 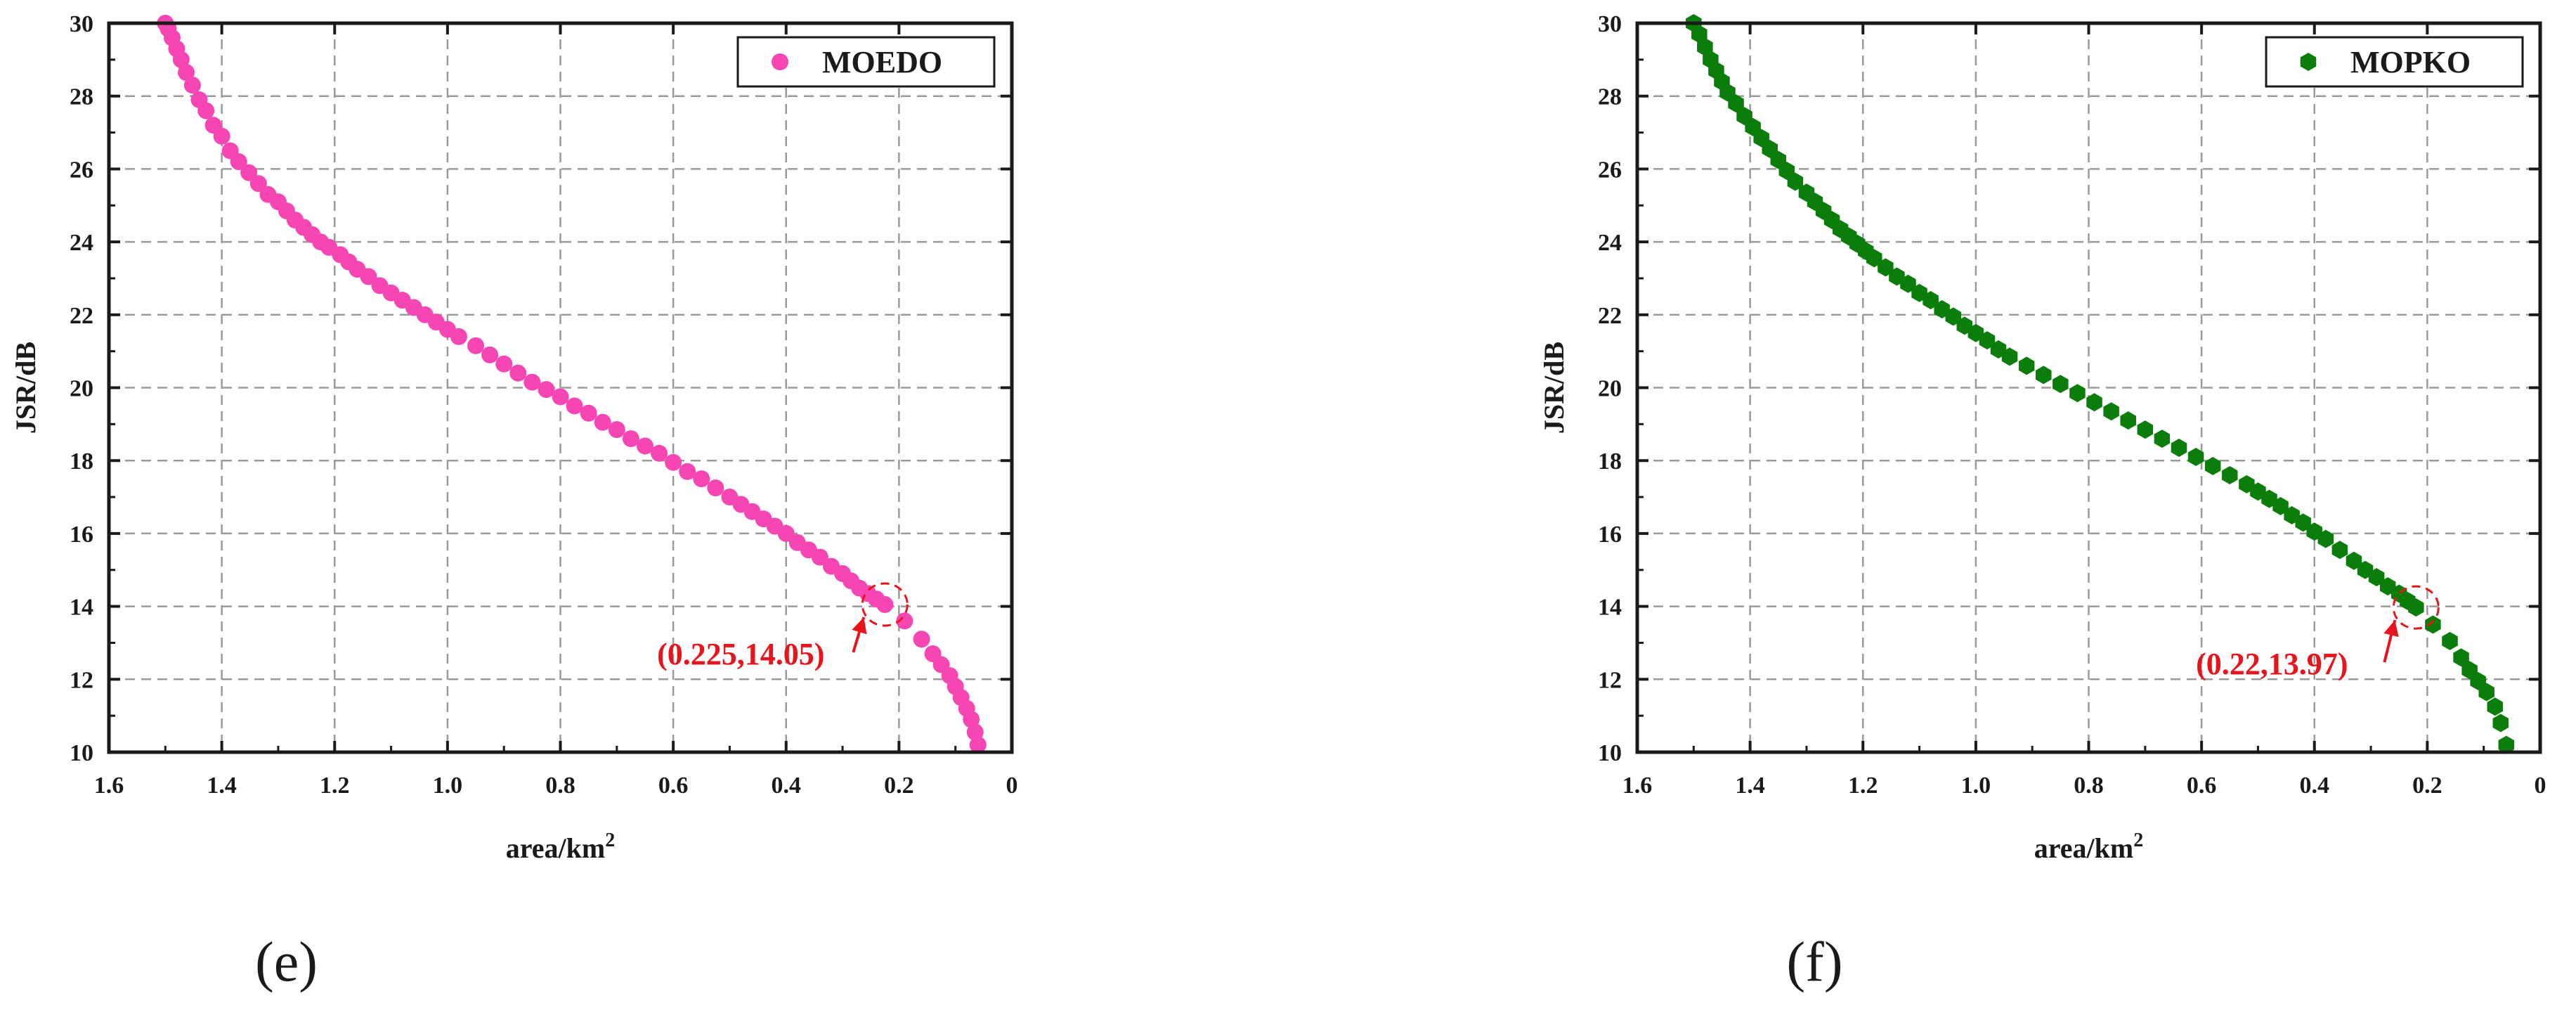 I want to click on annotation: (0.22,13.97), so click(x=2318, y=633).